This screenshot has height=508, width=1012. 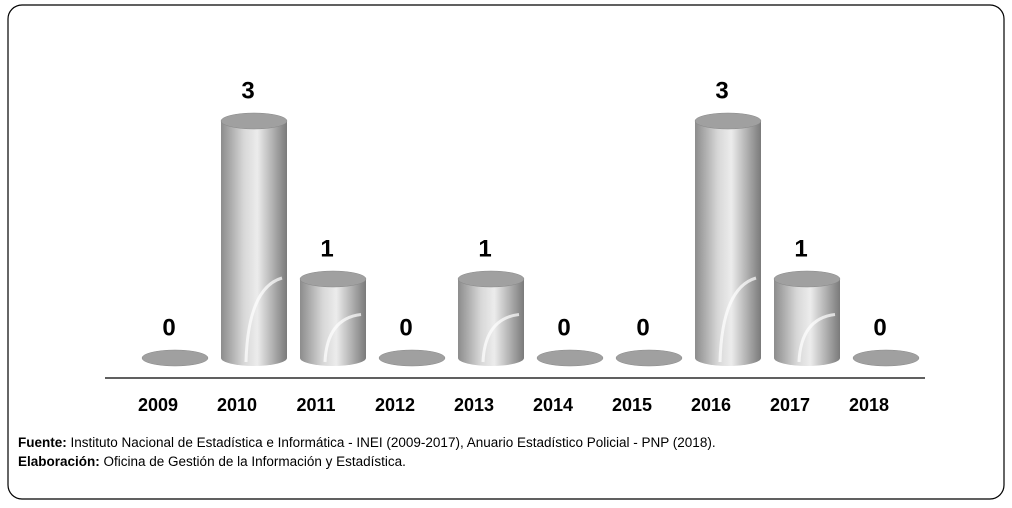 I want to click on source-label: Fuente:, so click(x=42, y=442).